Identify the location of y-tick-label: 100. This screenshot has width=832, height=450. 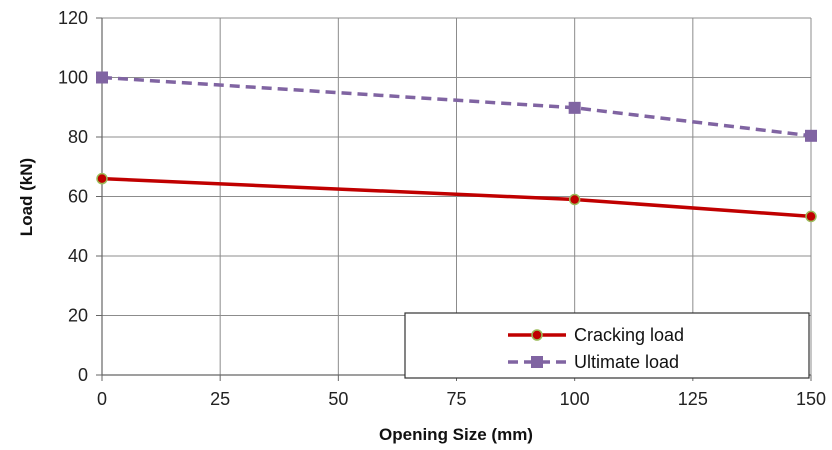
(73, 78).